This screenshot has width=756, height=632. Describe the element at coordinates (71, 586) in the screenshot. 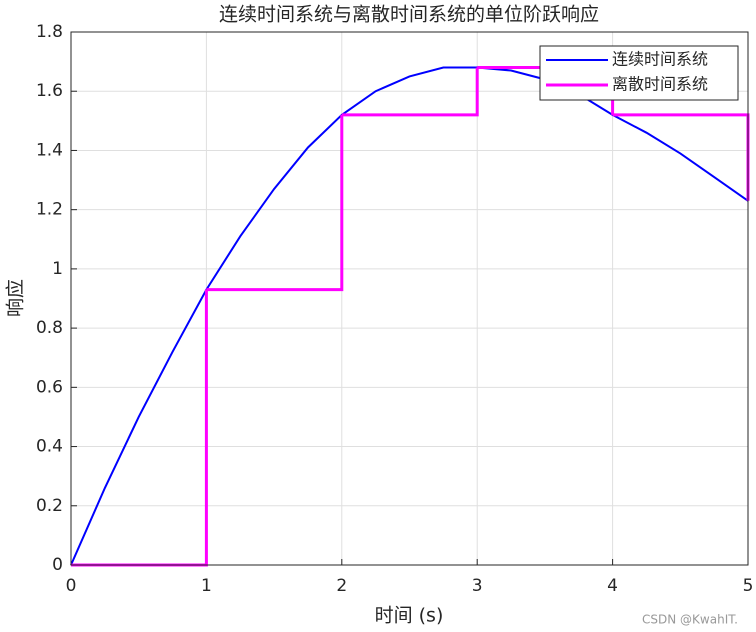

I see `x-tick-label: 0` at that location.